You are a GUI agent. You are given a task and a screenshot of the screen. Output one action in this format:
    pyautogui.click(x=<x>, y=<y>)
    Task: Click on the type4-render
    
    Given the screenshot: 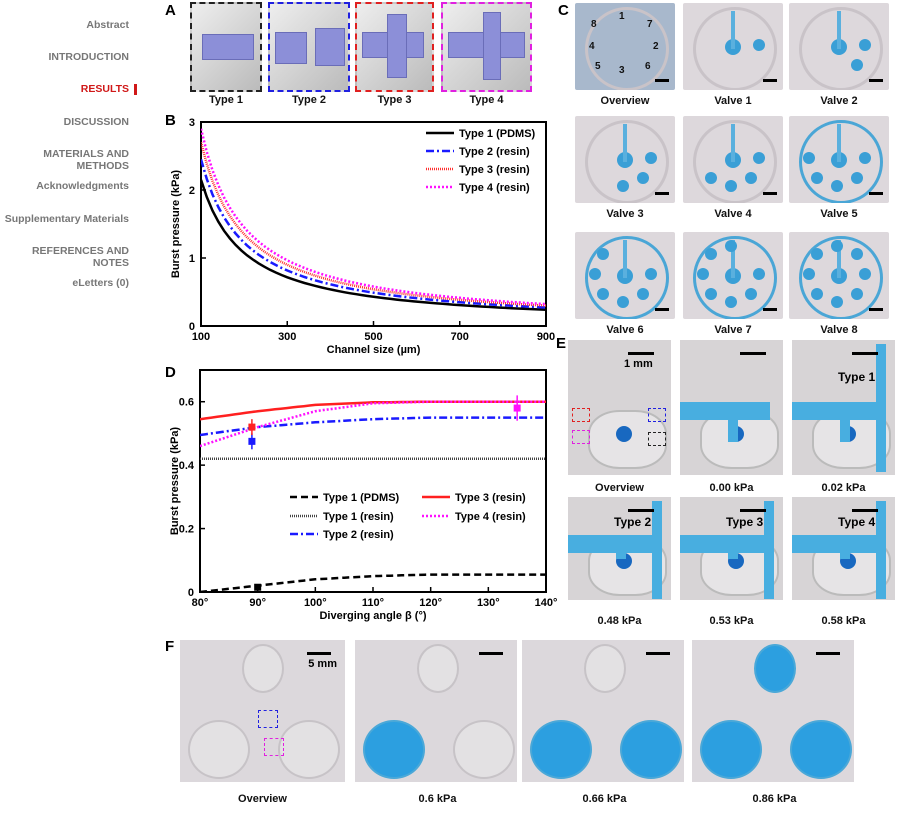 What is the action you would take?
    pyautogui.click(x=486, y=47)
    